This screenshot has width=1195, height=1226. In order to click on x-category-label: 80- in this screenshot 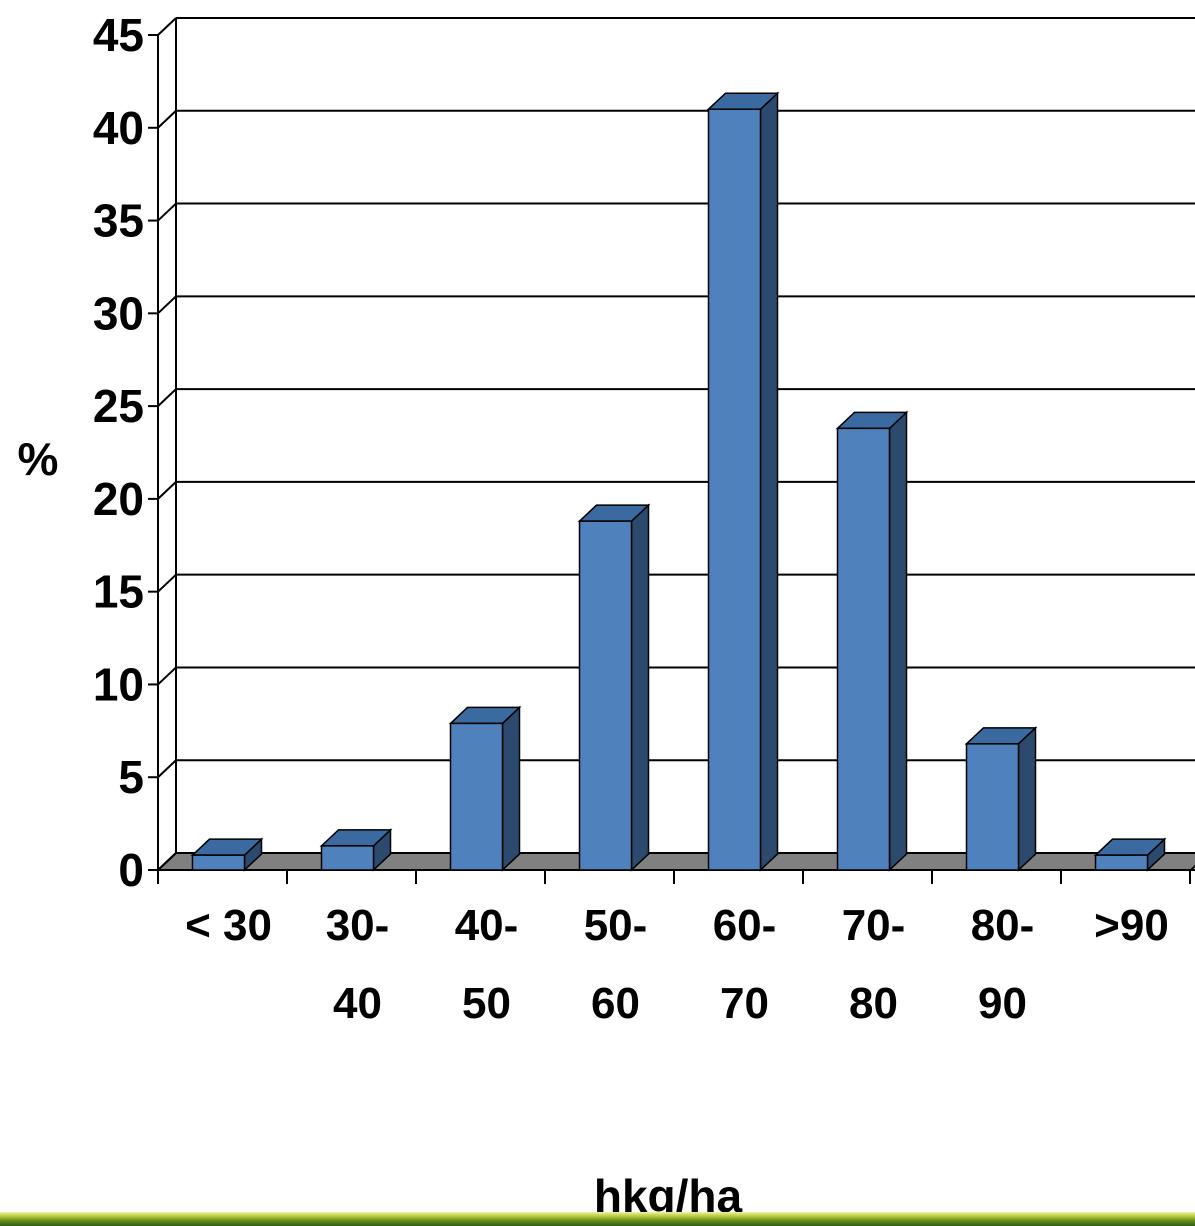, I will do `click(1003, 925)`.